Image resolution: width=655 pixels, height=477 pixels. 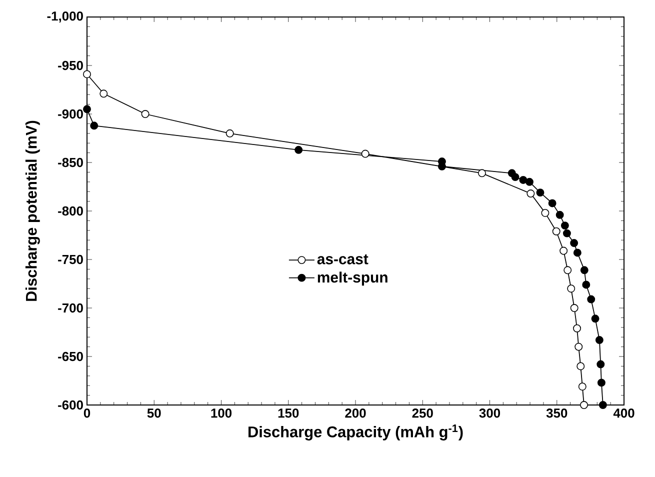 What do you see at coordinates (355, 413) in the screenshot?
I see `x-tick-label: 200` at bounding box center [355, 413].